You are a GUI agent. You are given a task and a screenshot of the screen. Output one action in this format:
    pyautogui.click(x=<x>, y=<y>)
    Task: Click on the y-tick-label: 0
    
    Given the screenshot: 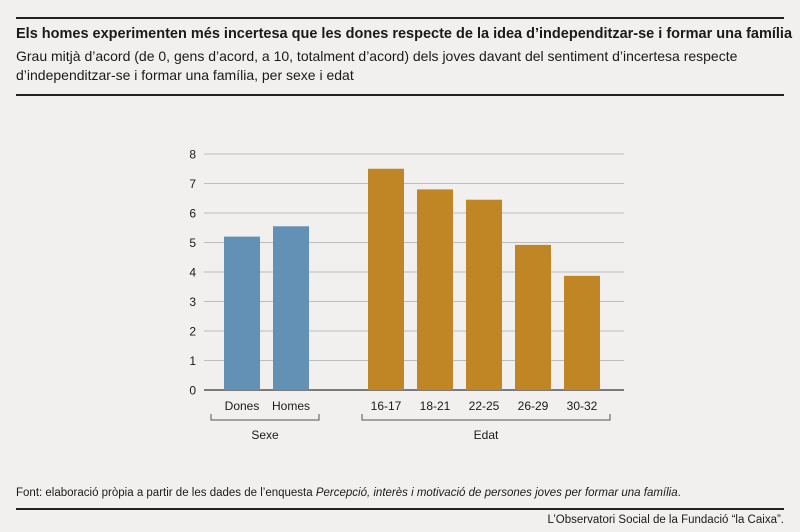 What is the action you would take?
    pyautogui.click(x=192, y=391)
    